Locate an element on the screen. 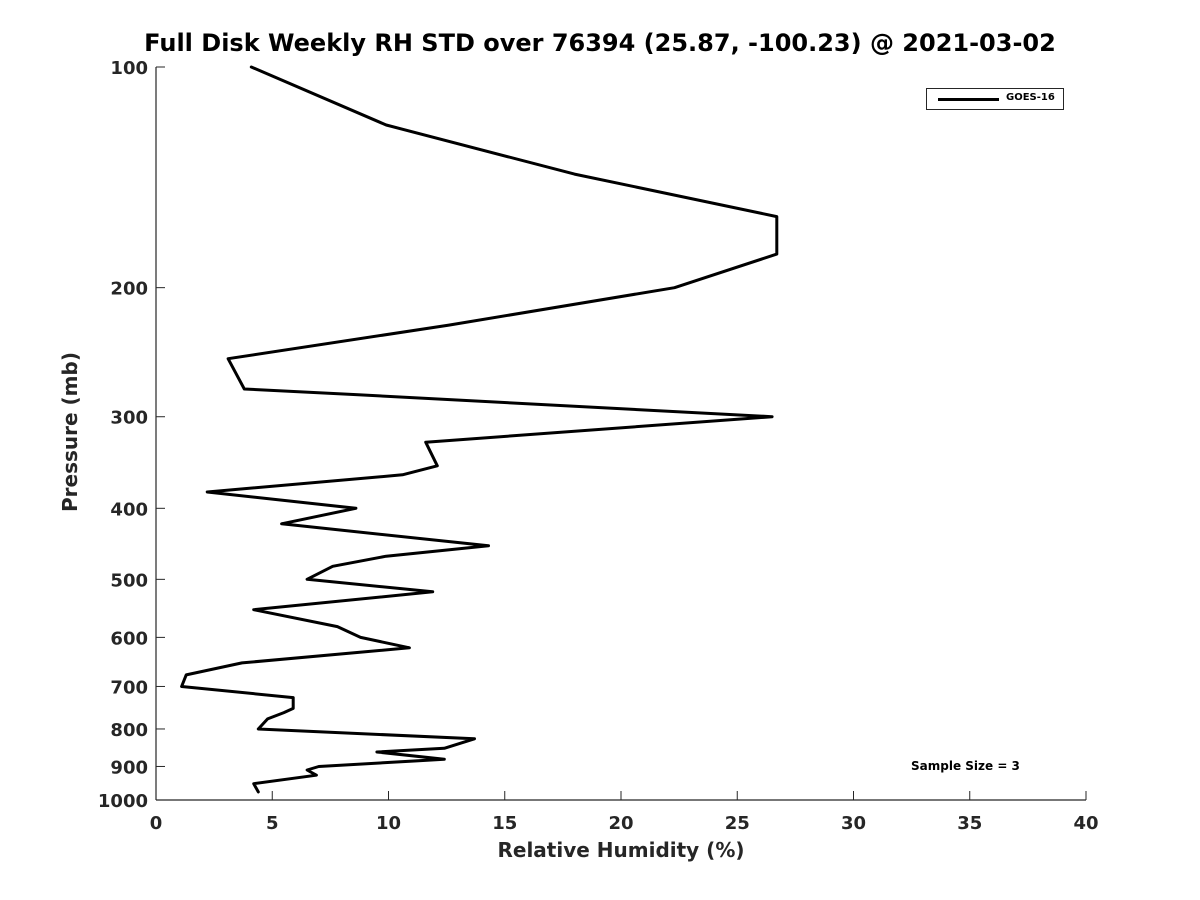 The height and width of the screenshot is (900, 1200). y-ticks: 100 200 300 400 500 600 700 800 900 1000 is located at coordinates (131, 435).